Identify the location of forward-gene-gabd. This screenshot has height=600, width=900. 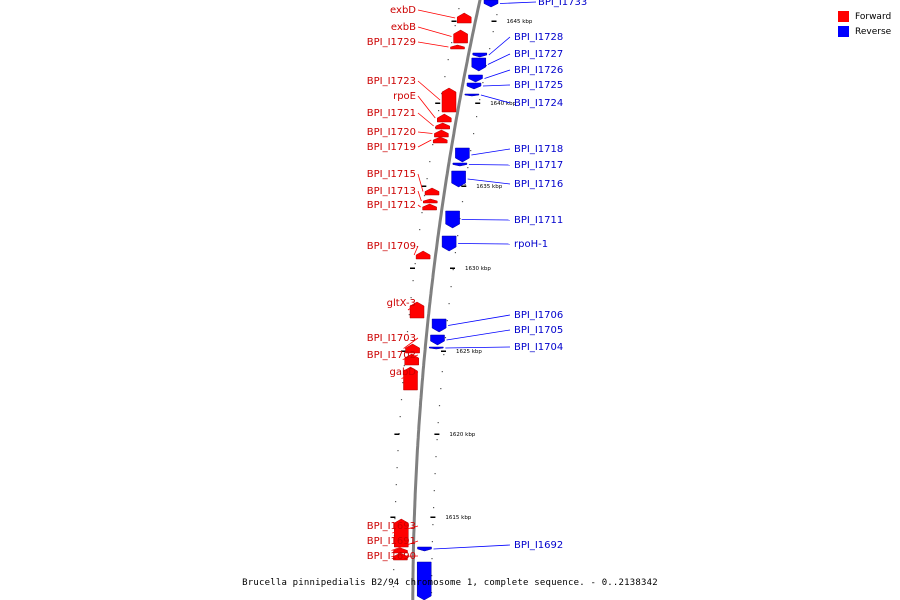
(410, 378).